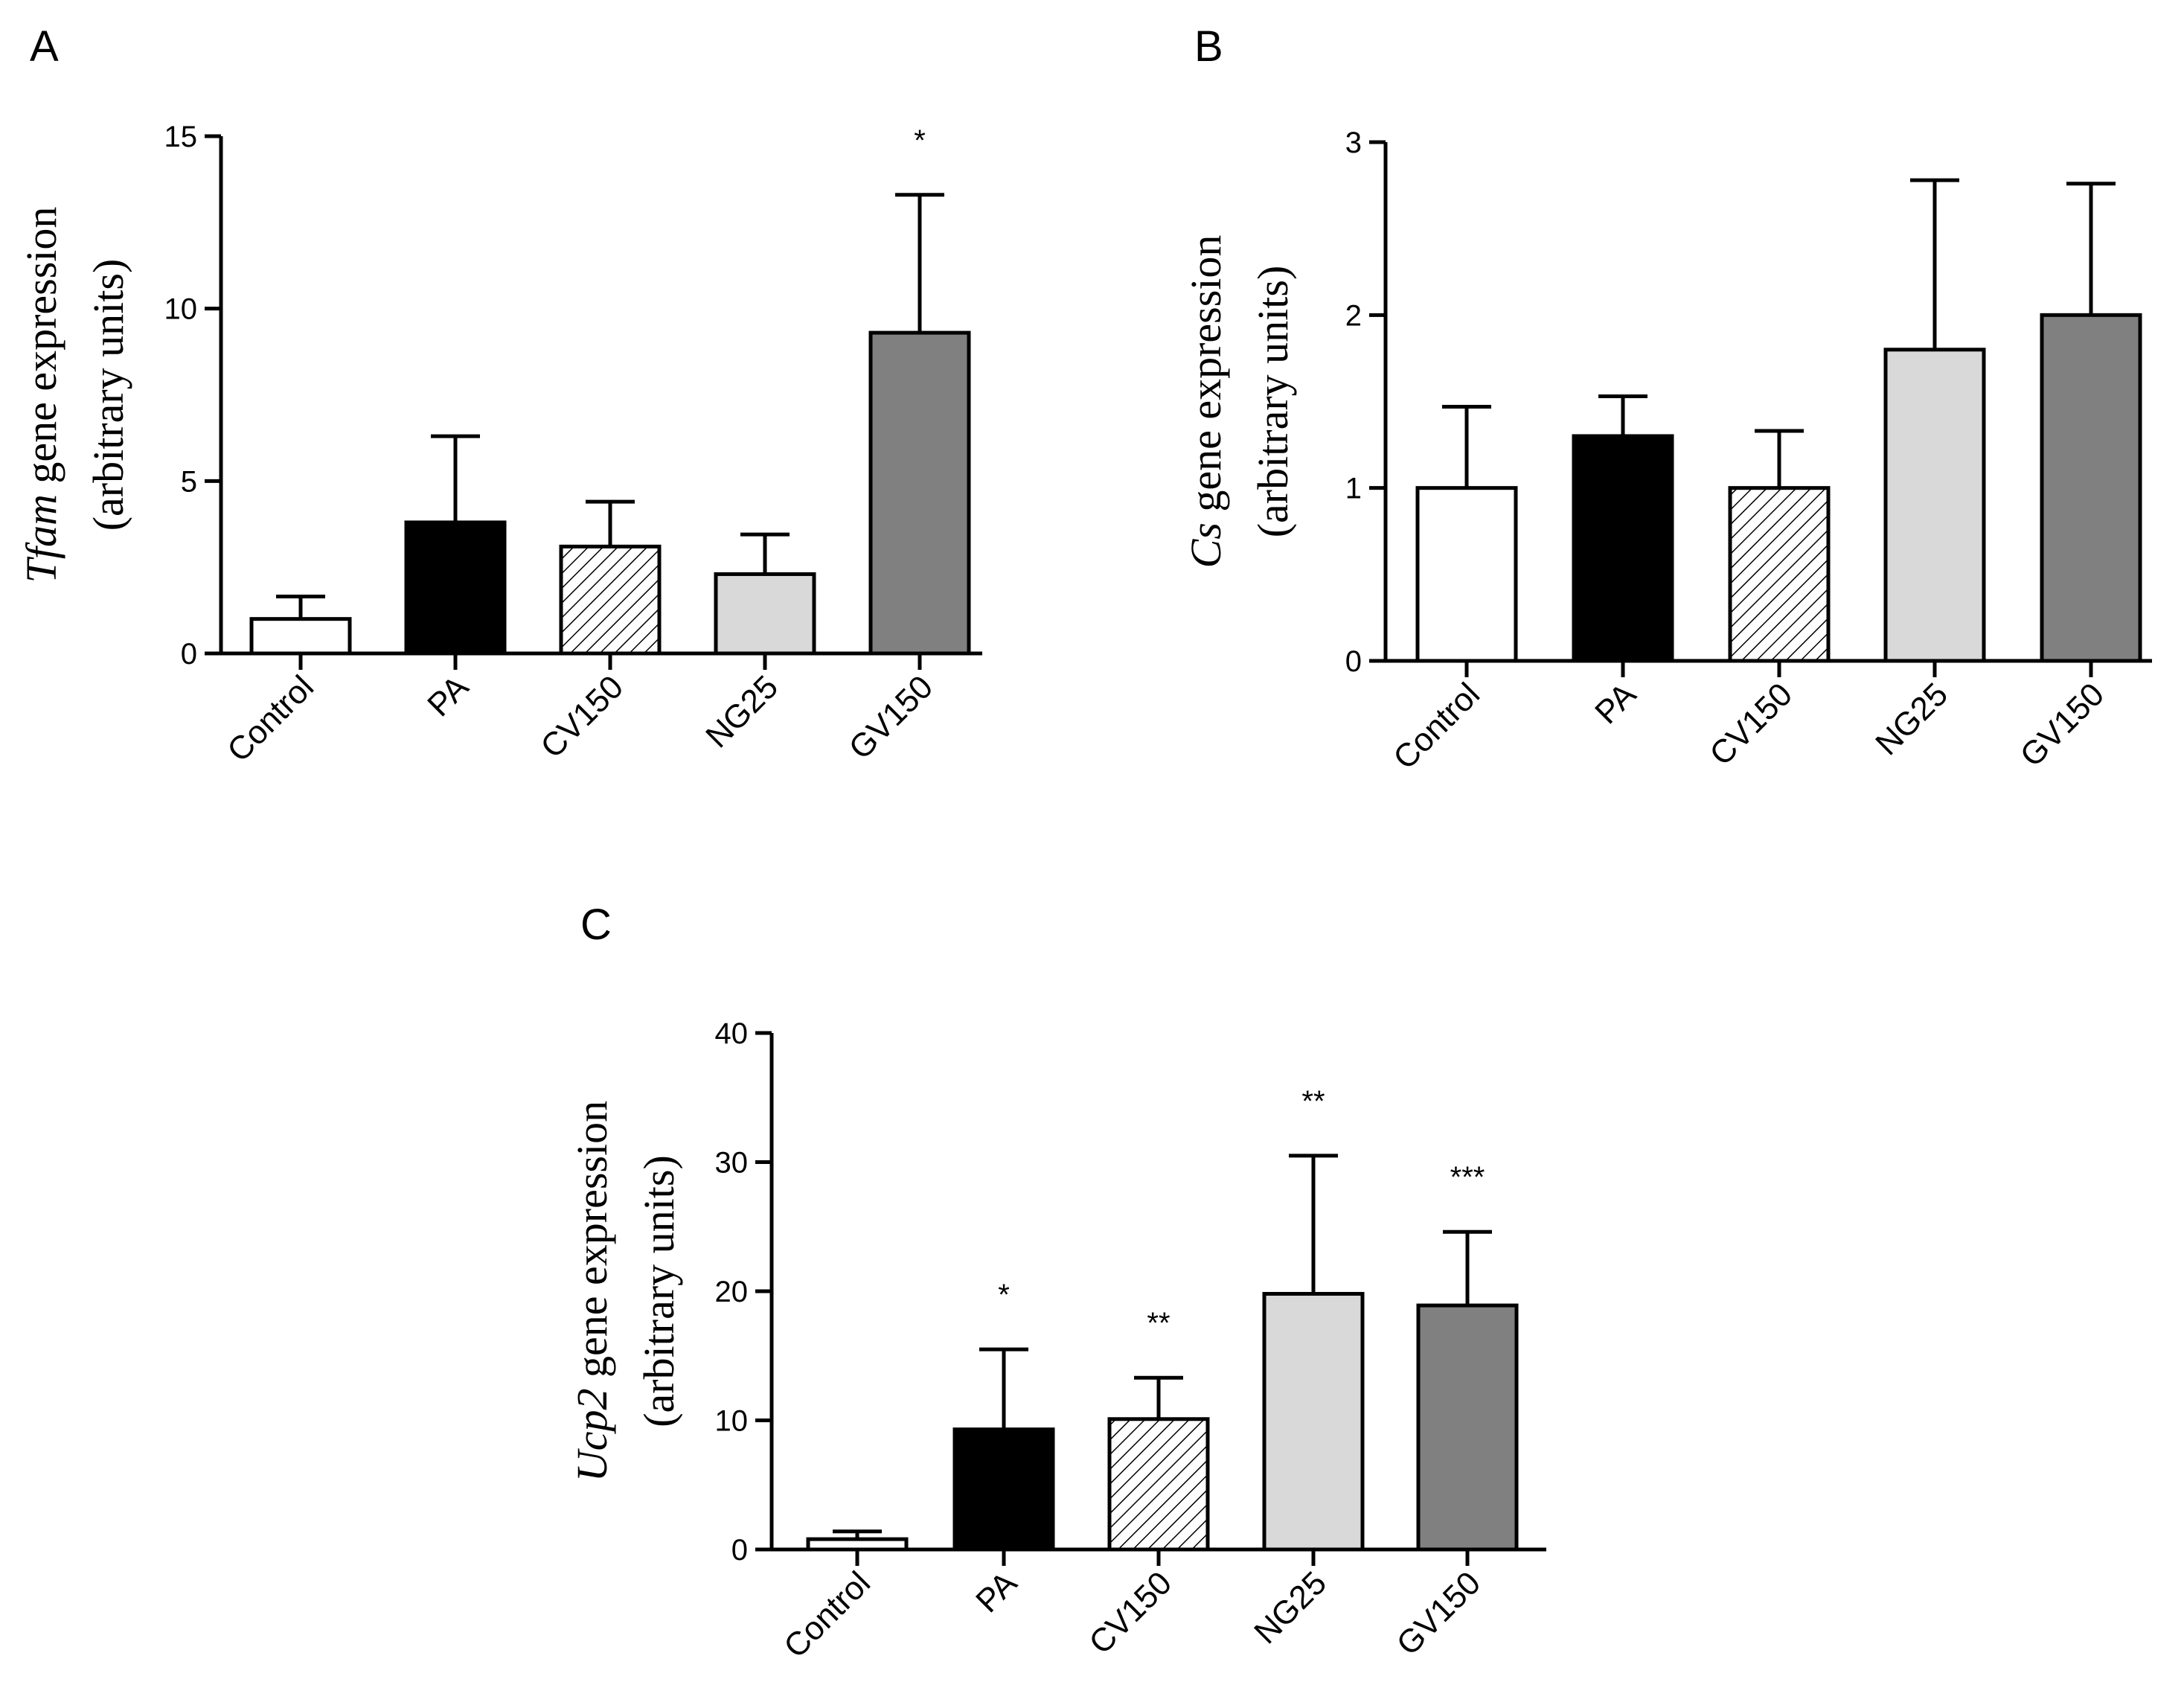  What do you see at coordinates (920, 141) in the screenshot?
I see `significance-gv150: *` at bounding box center [920, 141].